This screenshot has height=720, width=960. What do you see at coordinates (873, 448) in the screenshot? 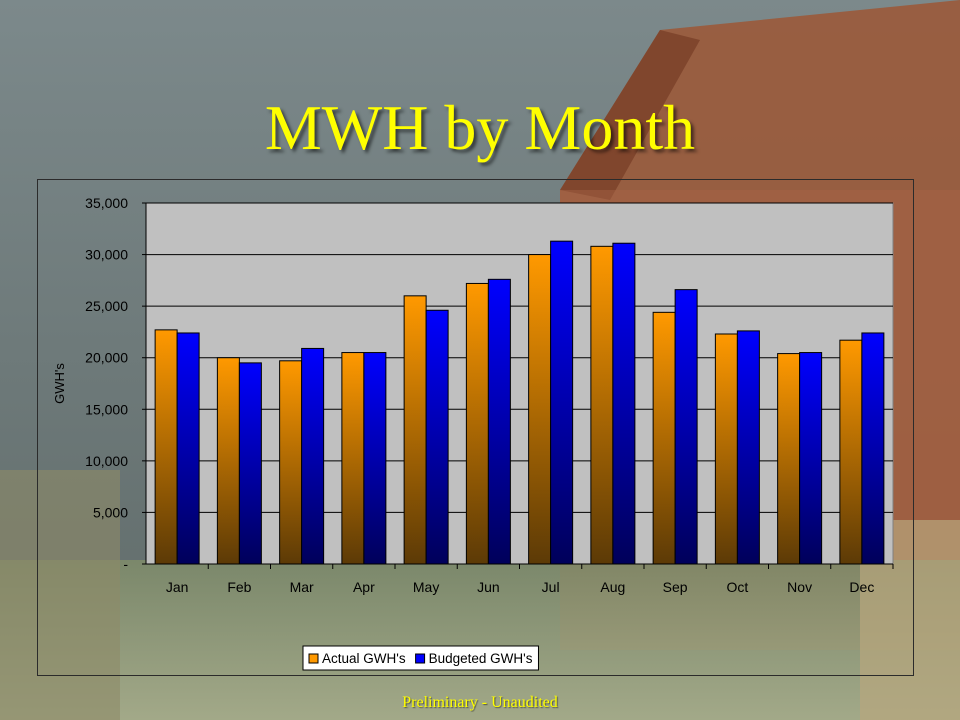
I see `bar-budgeted-dec` at bounding box center [873, 448].